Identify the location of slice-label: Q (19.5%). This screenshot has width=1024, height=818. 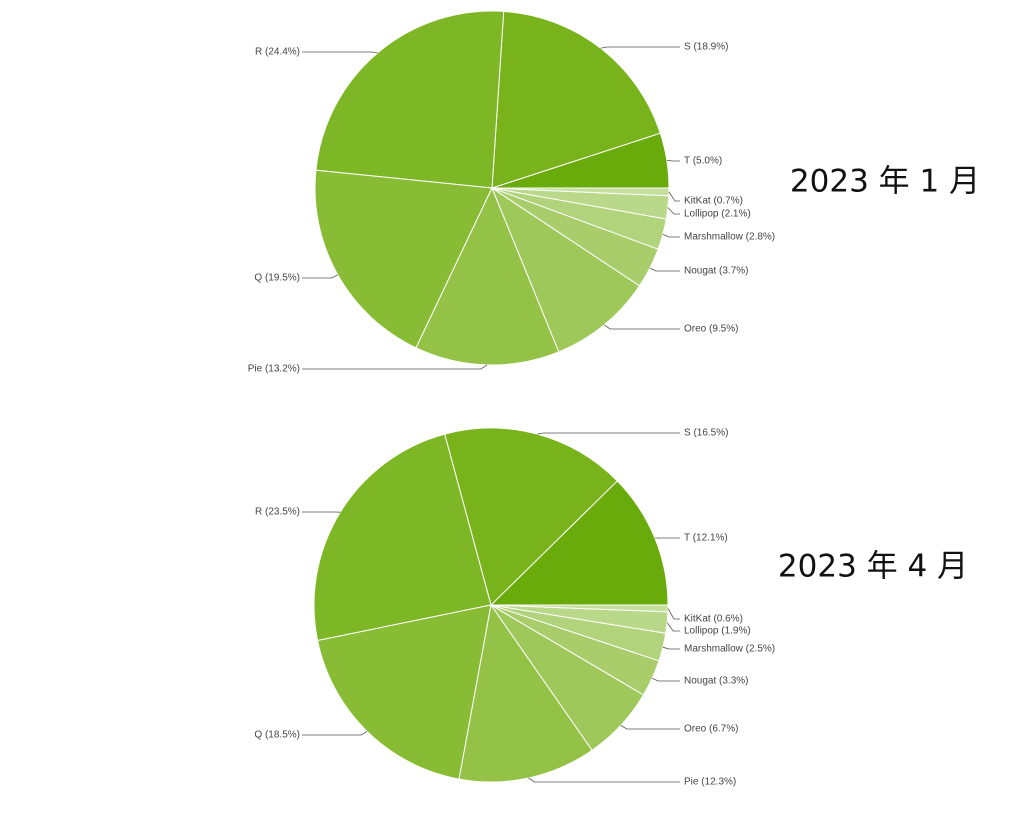
(277, 278).